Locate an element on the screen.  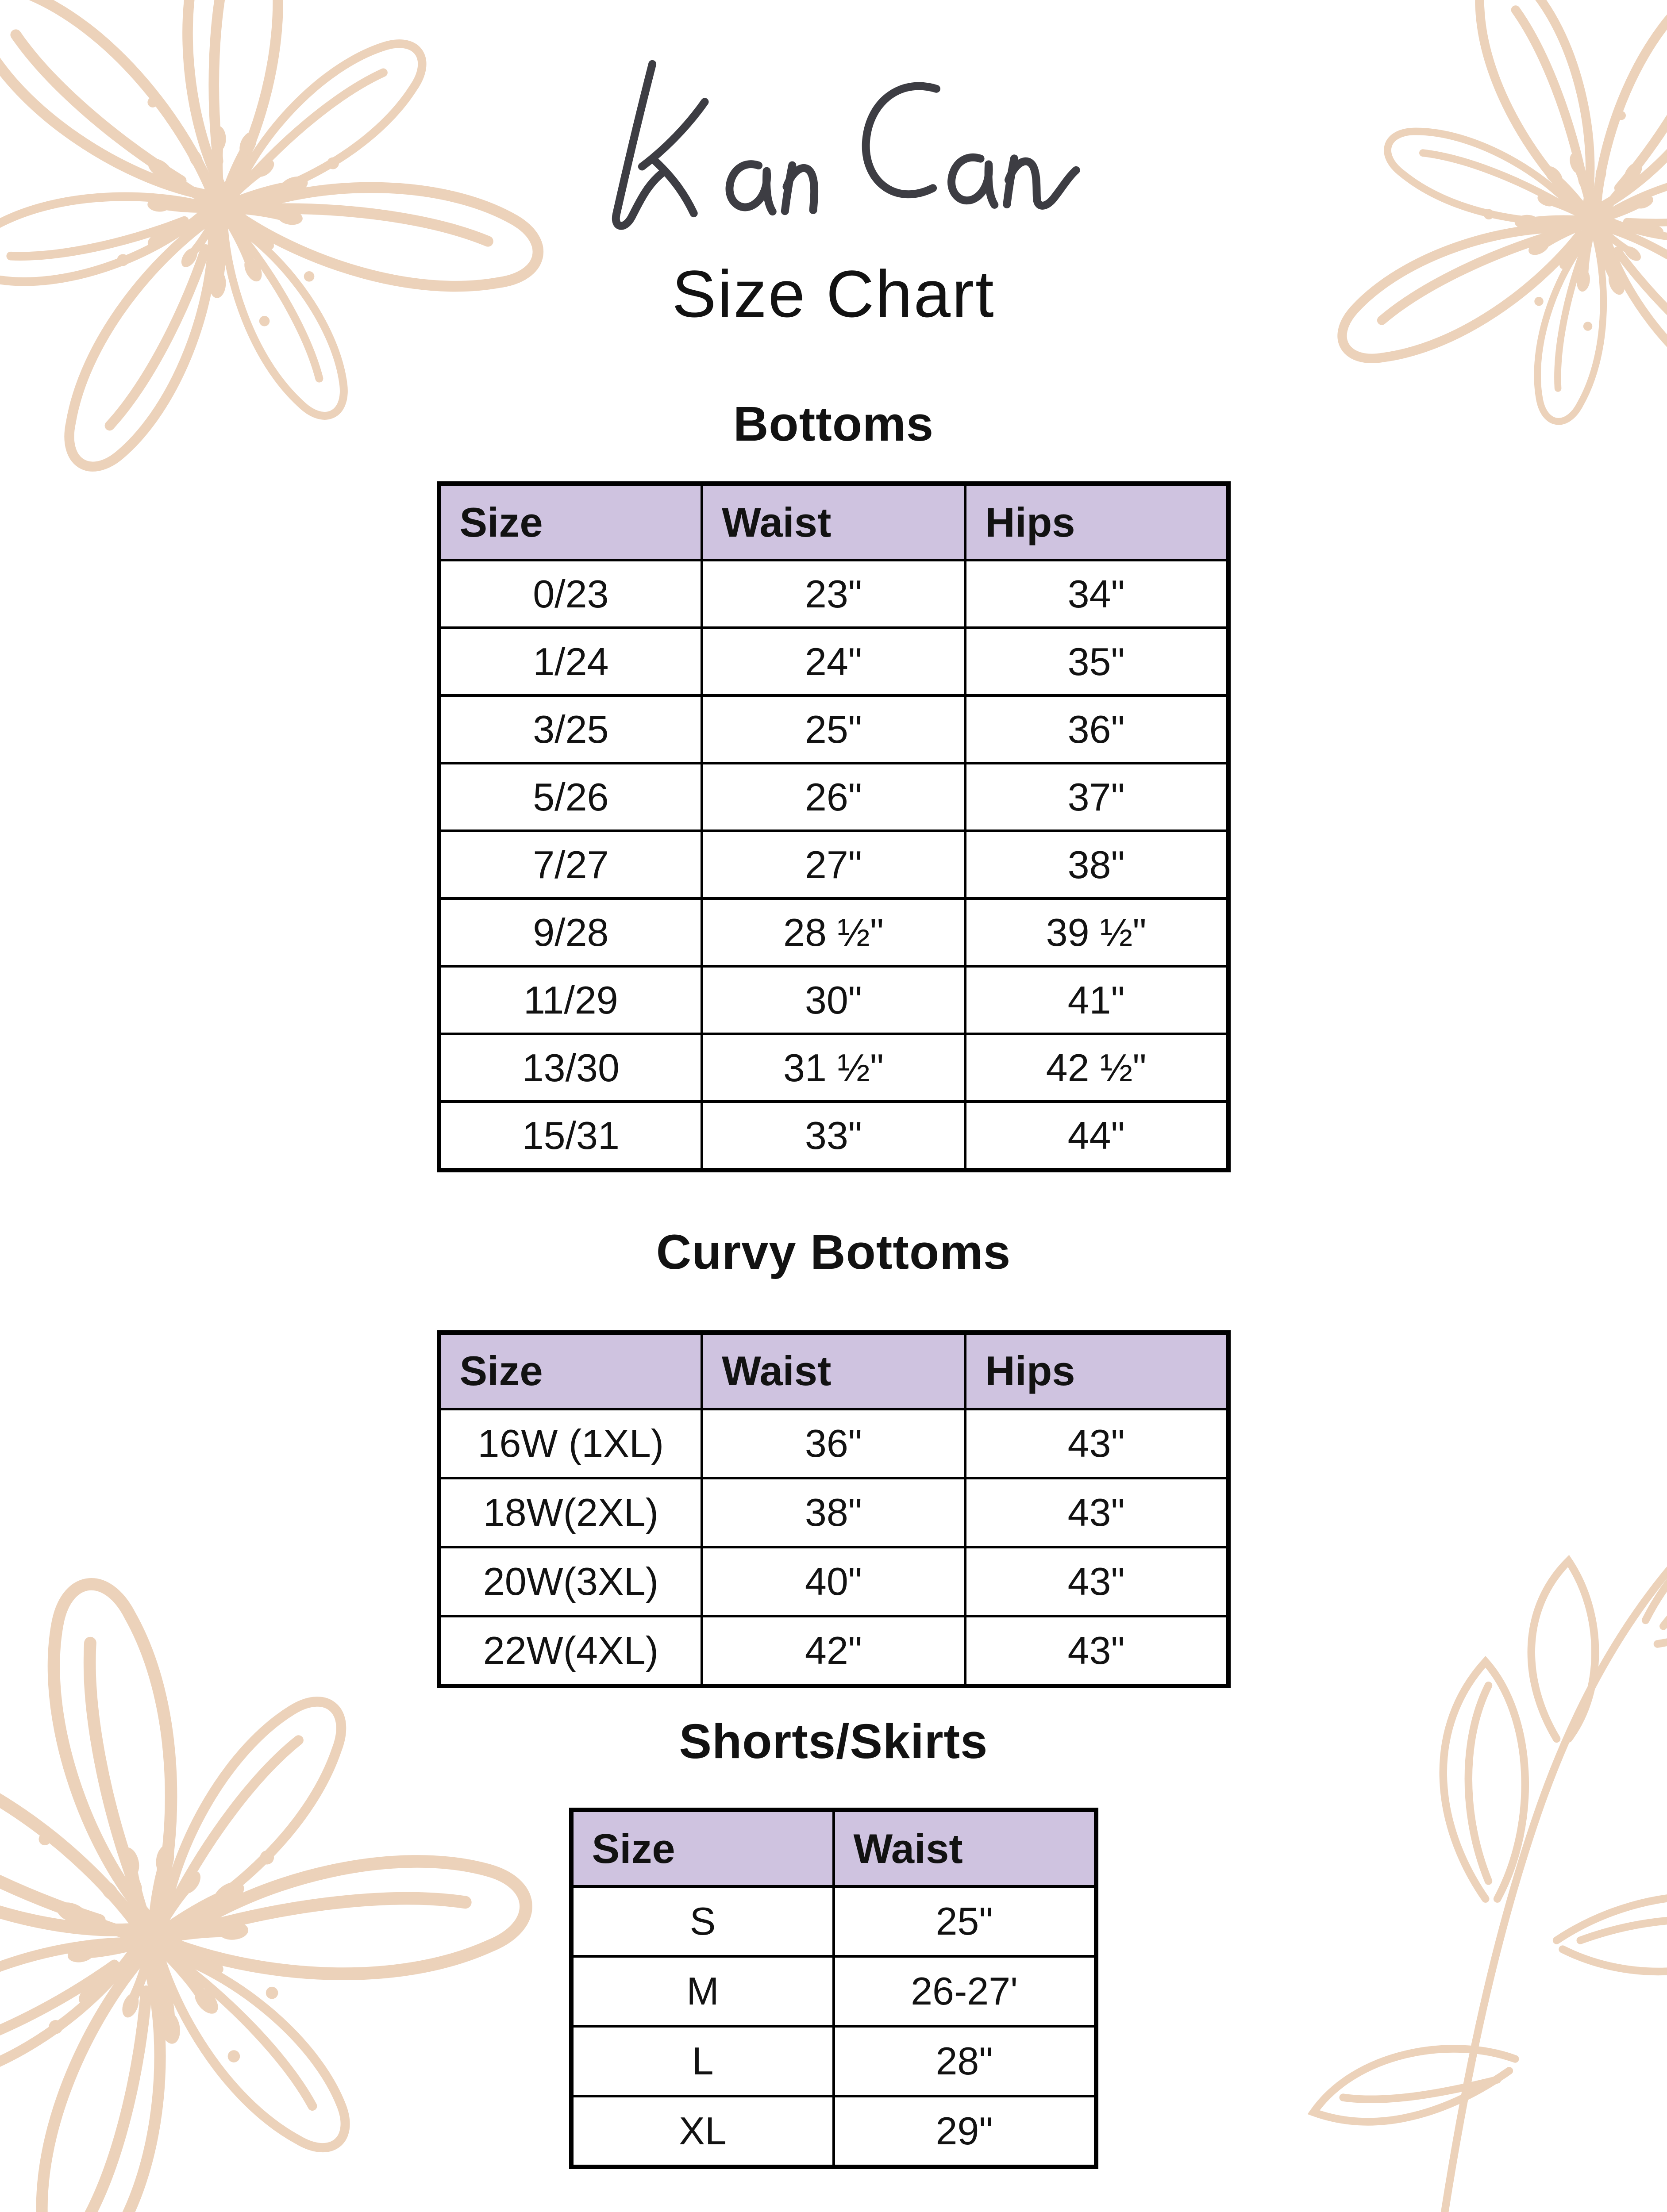
table-row: 13/30 31 ½" 42 ½" is located at coordinates (833, 1068).